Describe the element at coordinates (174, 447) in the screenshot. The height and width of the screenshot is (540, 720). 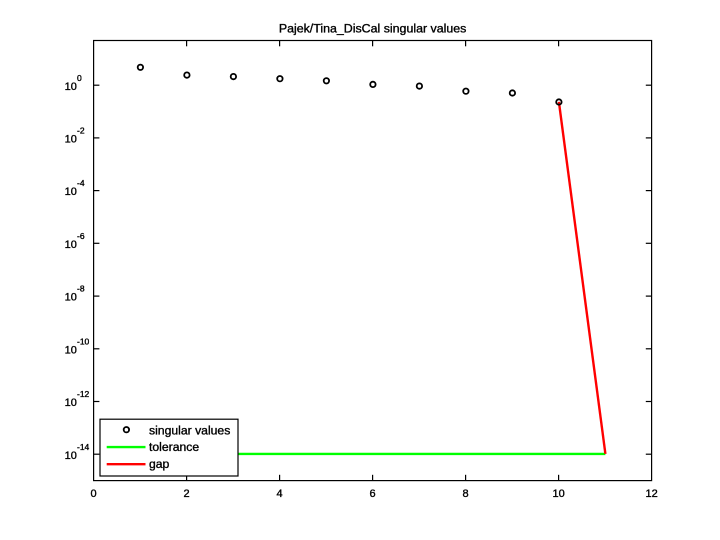
I see `svg-text: tolerance` at that location.